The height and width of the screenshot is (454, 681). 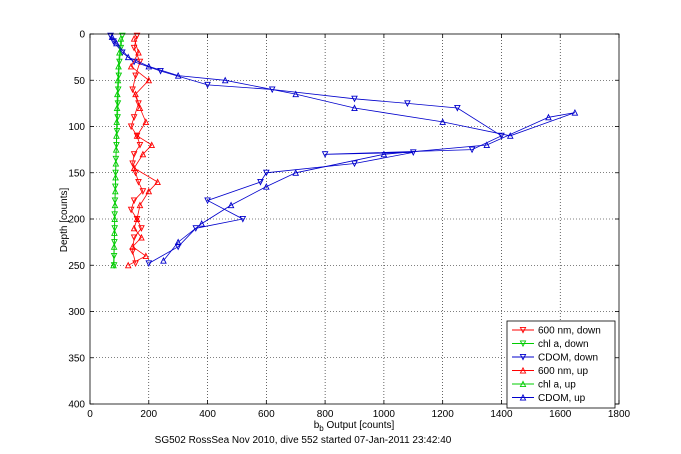 I want to click on x-tick-label: 1600, so click(x=560, y=414).